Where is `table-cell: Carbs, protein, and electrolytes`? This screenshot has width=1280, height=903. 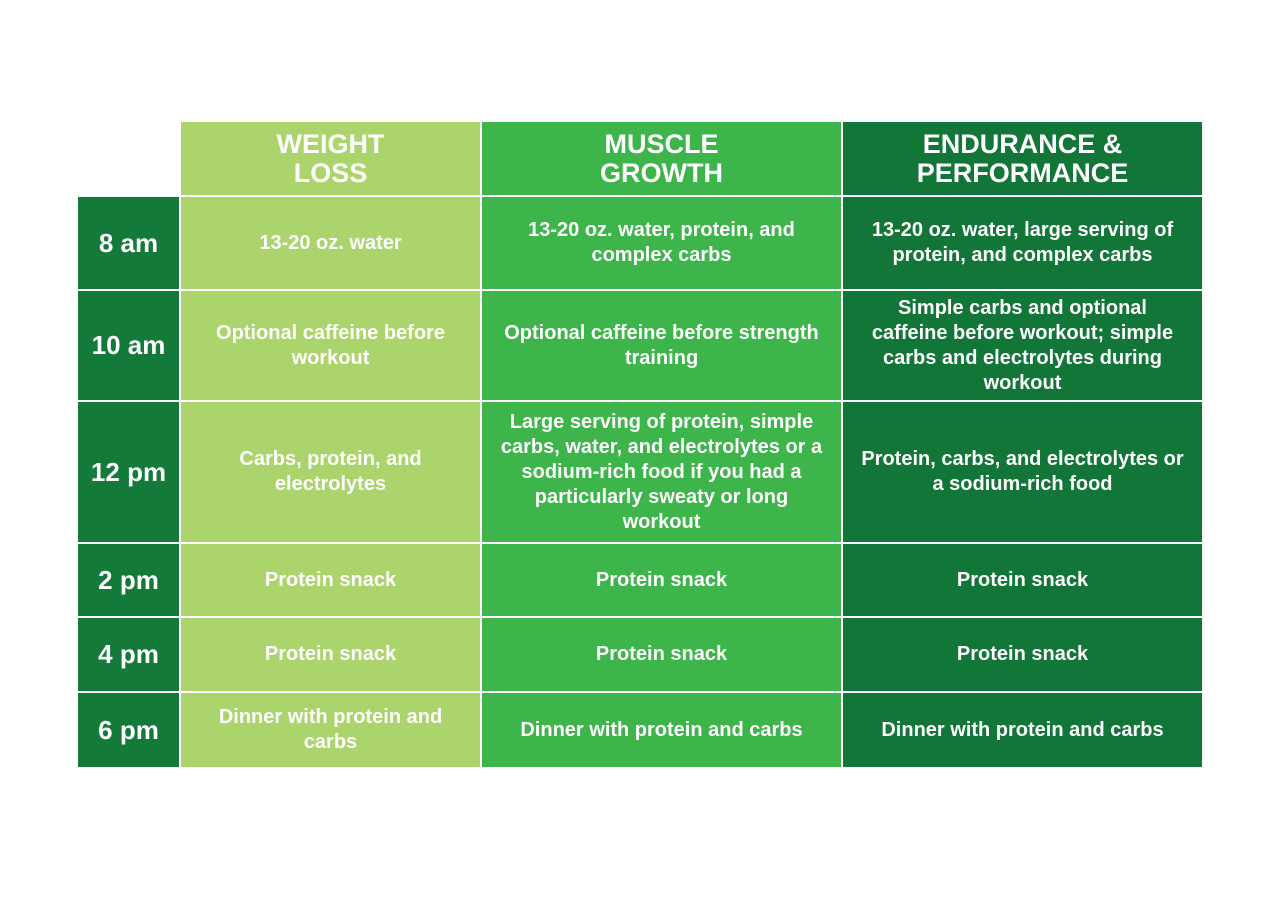
table-cell: Carbs, protein, and electrolytes is located at coordinates (330, 472).